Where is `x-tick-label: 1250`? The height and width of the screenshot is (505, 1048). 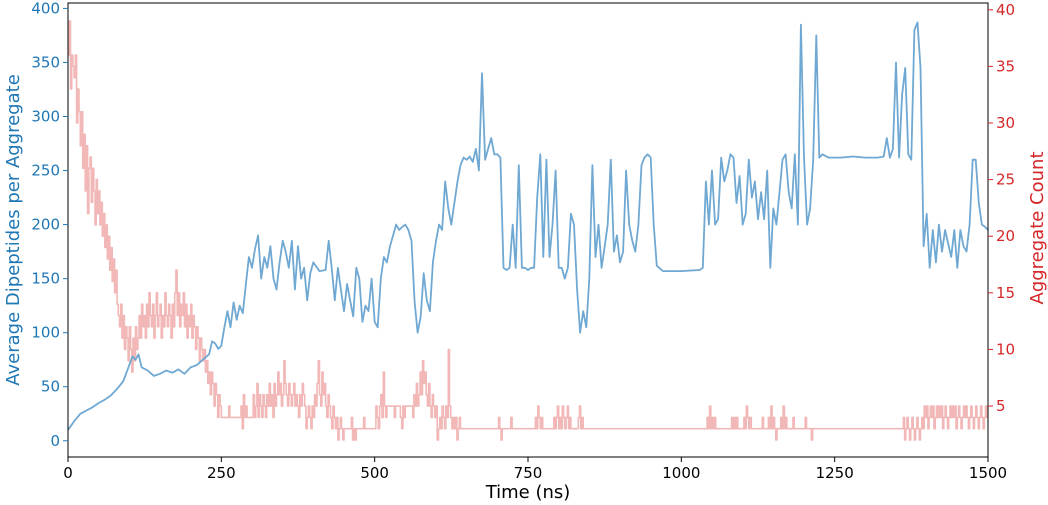
x-tick-label: 1250 is located at coordinates (835, 473).